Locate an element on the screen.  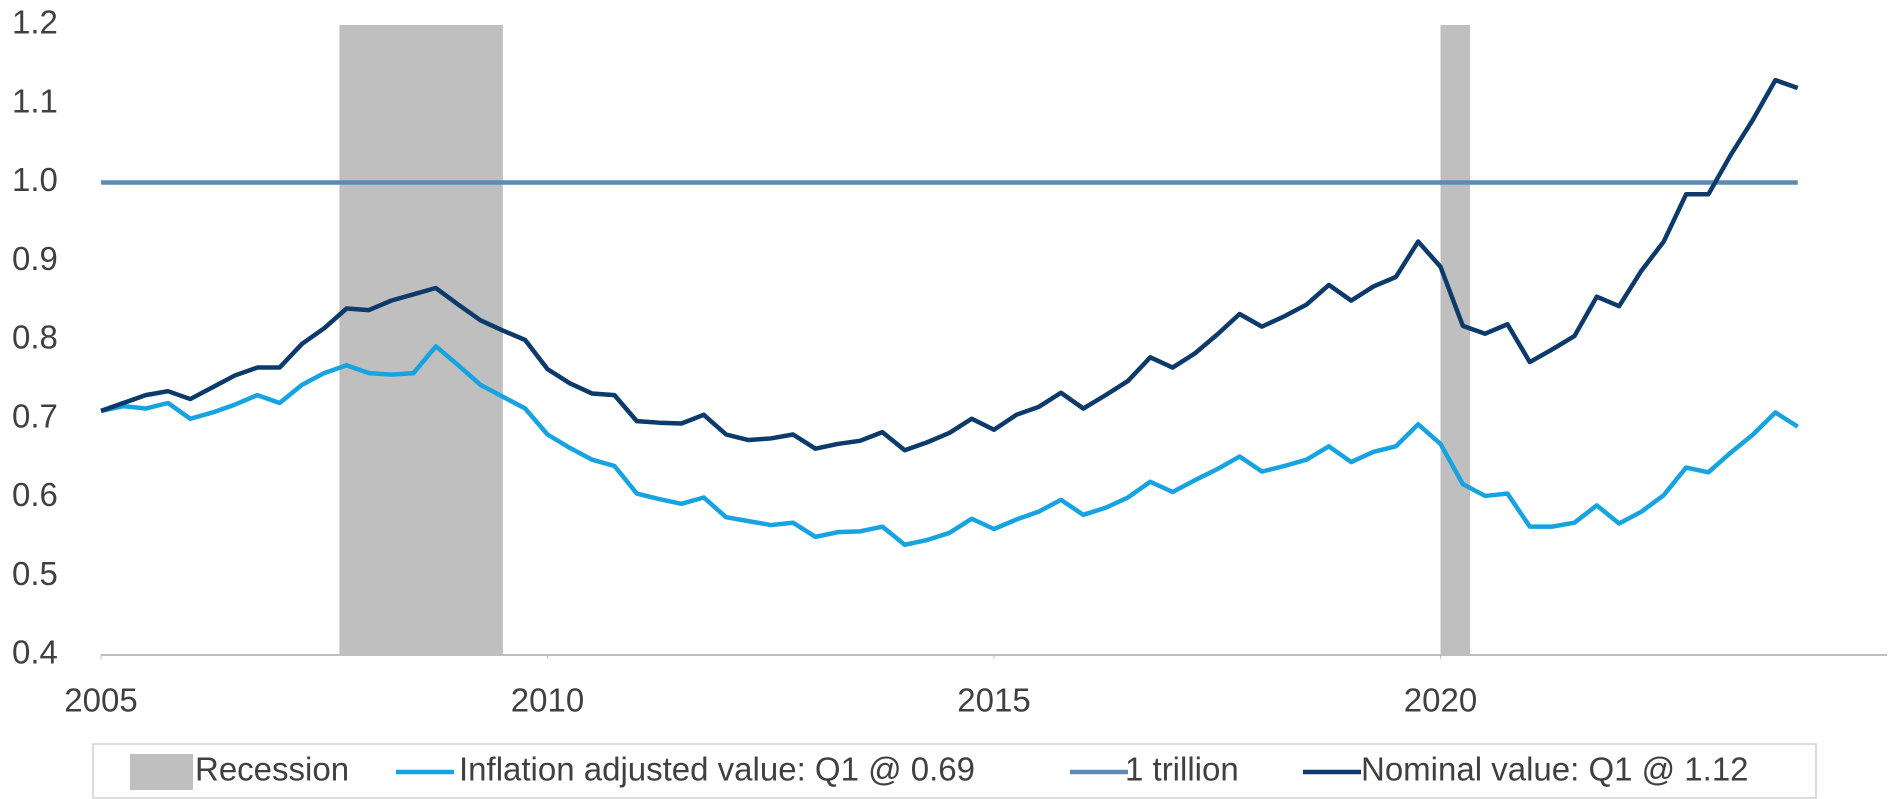
y-tick-label: 1.0 is located at coordinates (35, 179).